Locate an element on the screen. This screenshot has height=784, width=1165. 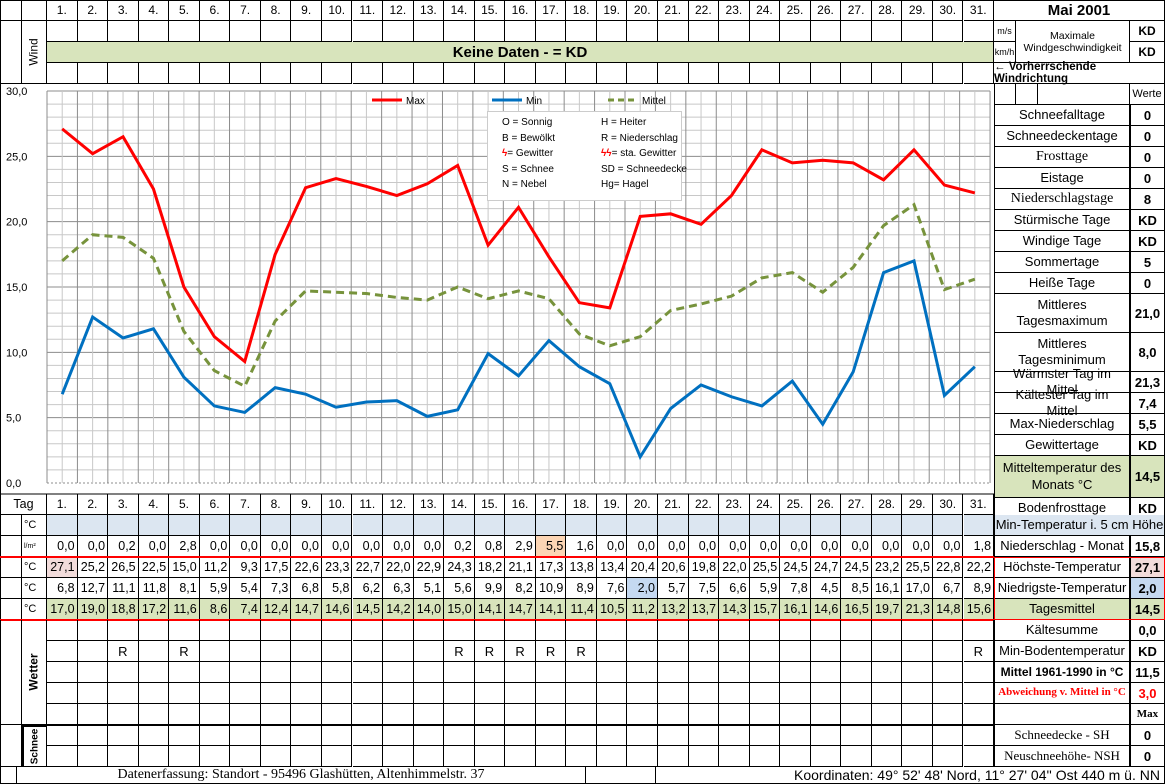
data-cell-mittel: 14,0 is located at coordinates (429, 609).